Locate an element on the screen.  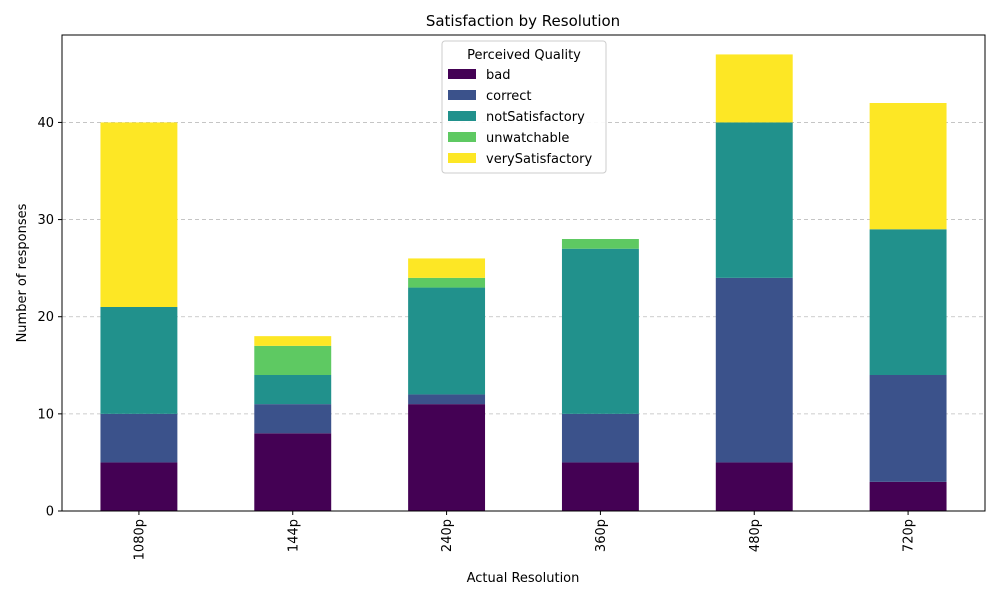
legend-label-correct: correct is located at coordinates (509, 96).